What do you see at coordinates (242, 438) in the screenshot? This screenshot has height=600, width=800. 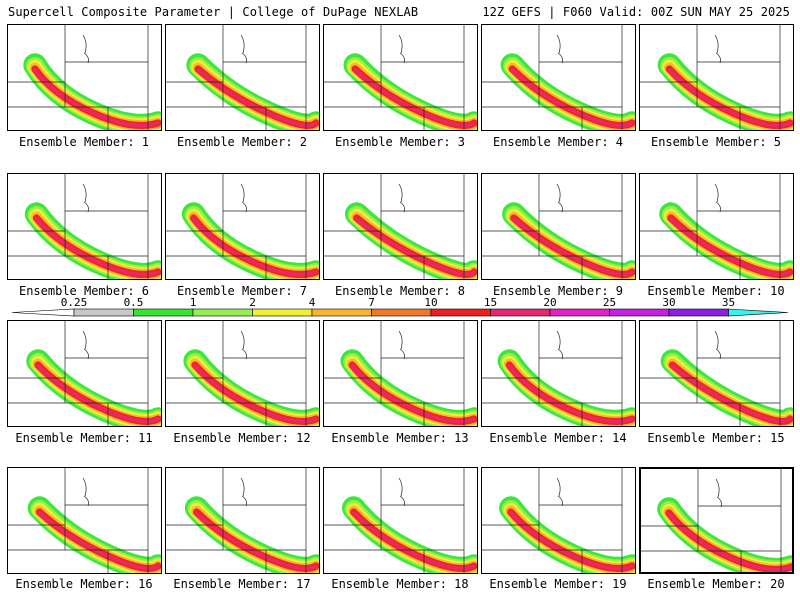 I see `member-label-12: Ensemble Member: 12` at bounding box center [242, 438].